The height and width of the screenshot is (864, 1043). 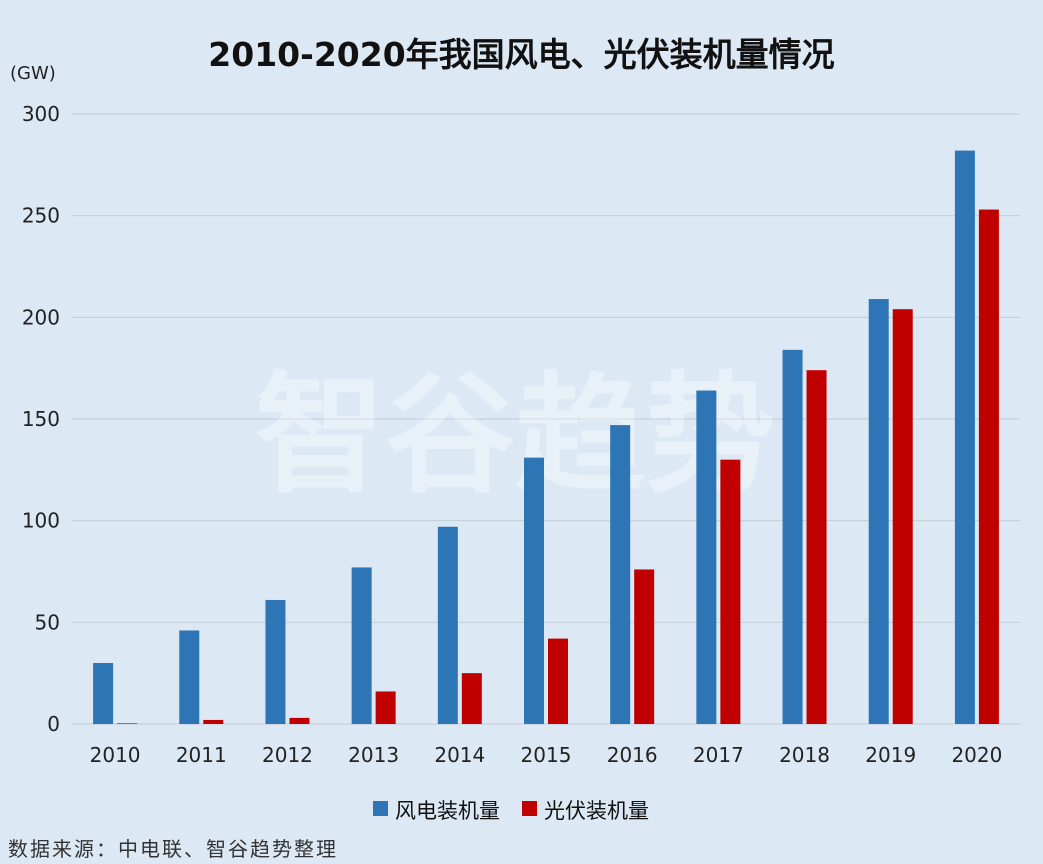 I want to click on bar-solar-2010, so click(x=127, y=723).